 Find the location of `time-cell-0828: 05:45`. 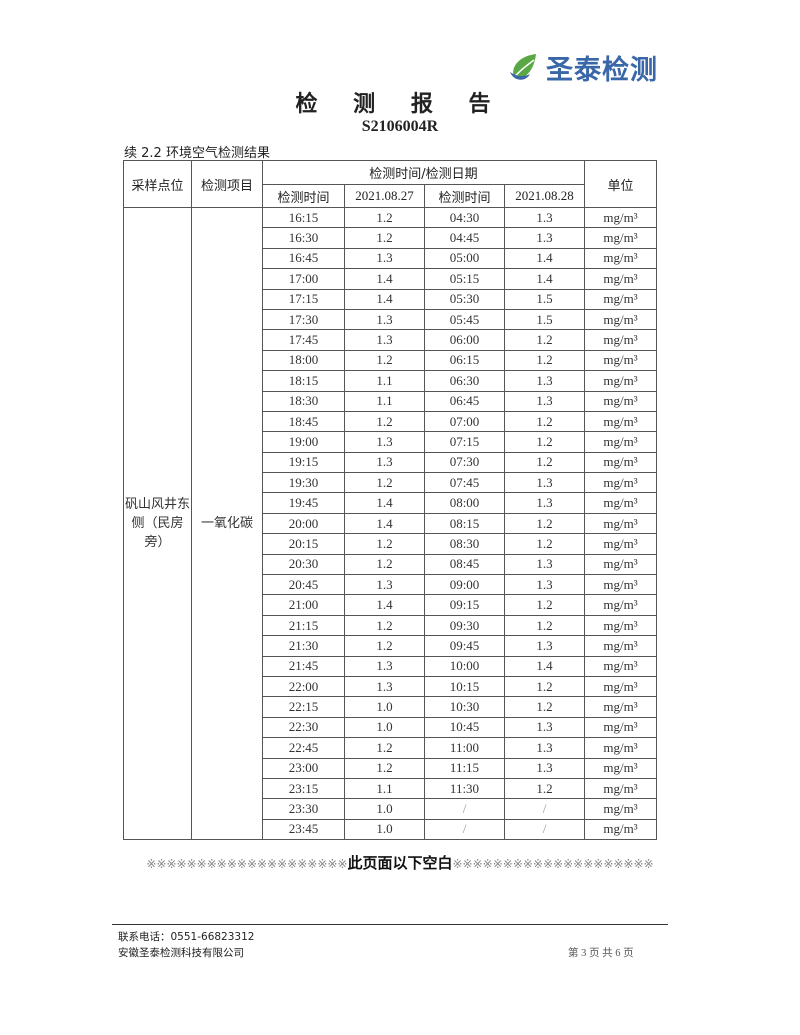

time-cell-0828: 05:45 is located at coordinates (464, 319).